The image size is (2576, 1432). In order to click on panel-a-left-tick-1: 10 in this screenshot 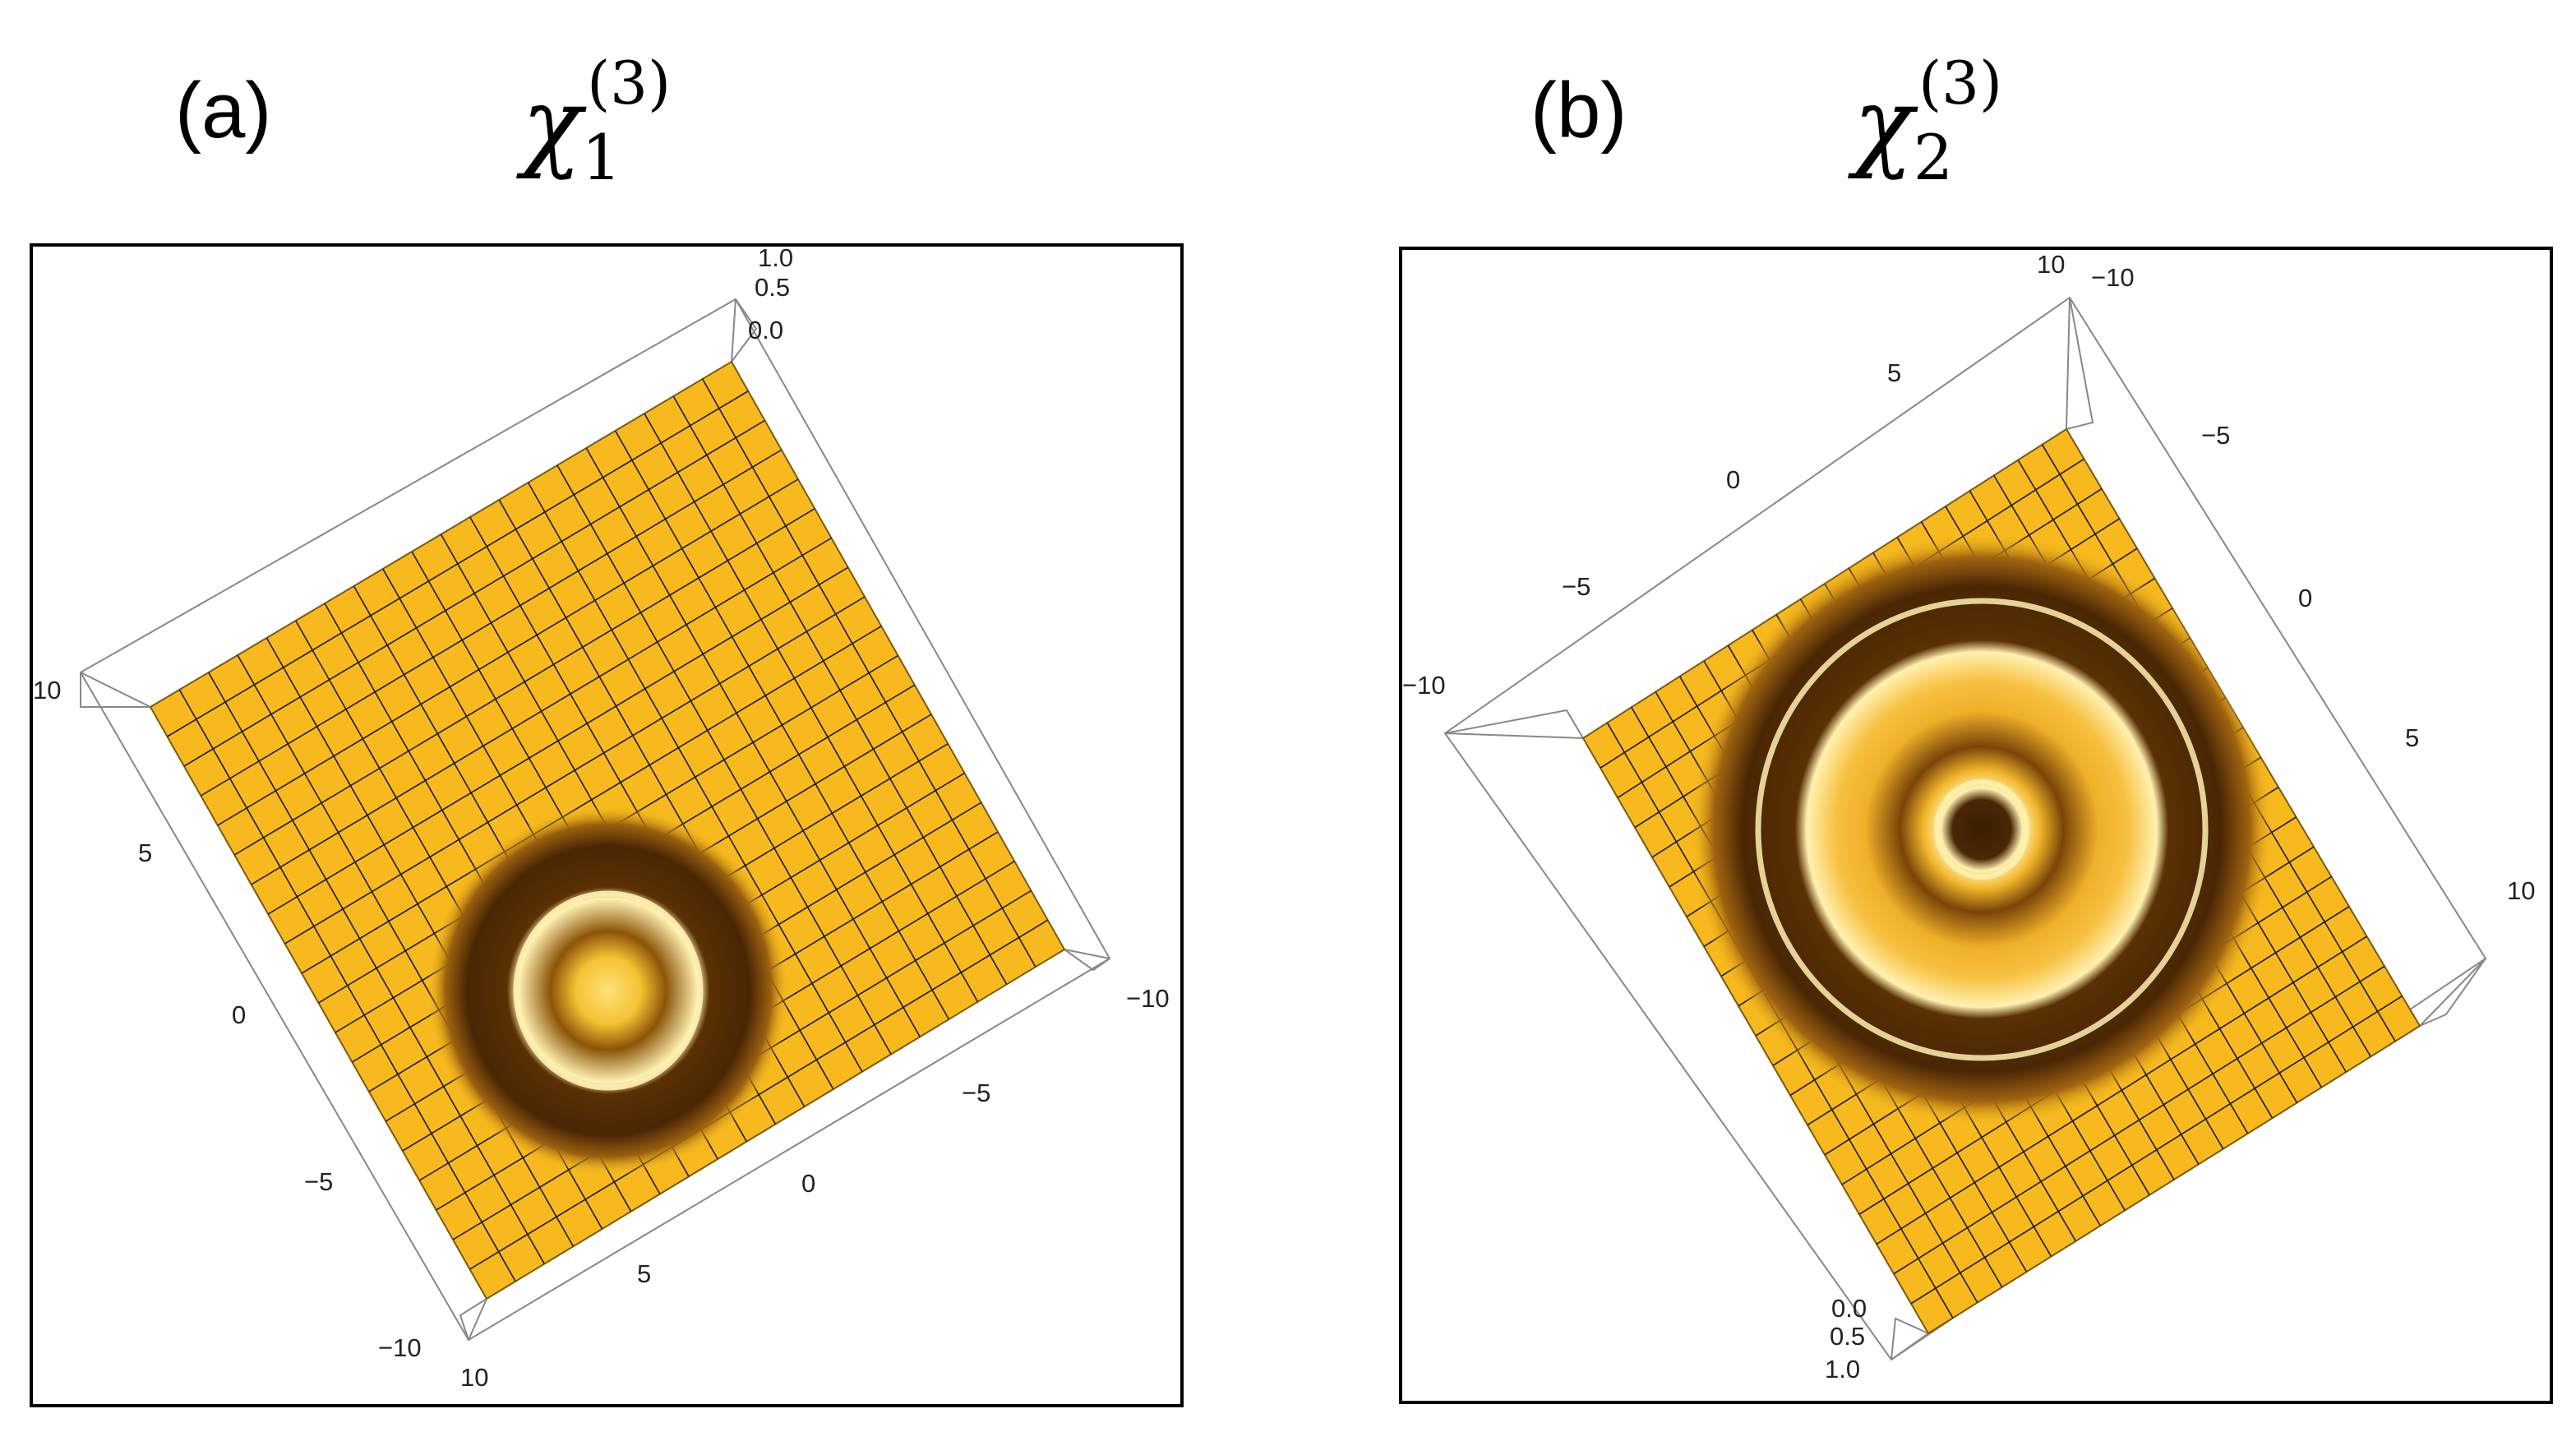, I will do `click(47, 690)`.